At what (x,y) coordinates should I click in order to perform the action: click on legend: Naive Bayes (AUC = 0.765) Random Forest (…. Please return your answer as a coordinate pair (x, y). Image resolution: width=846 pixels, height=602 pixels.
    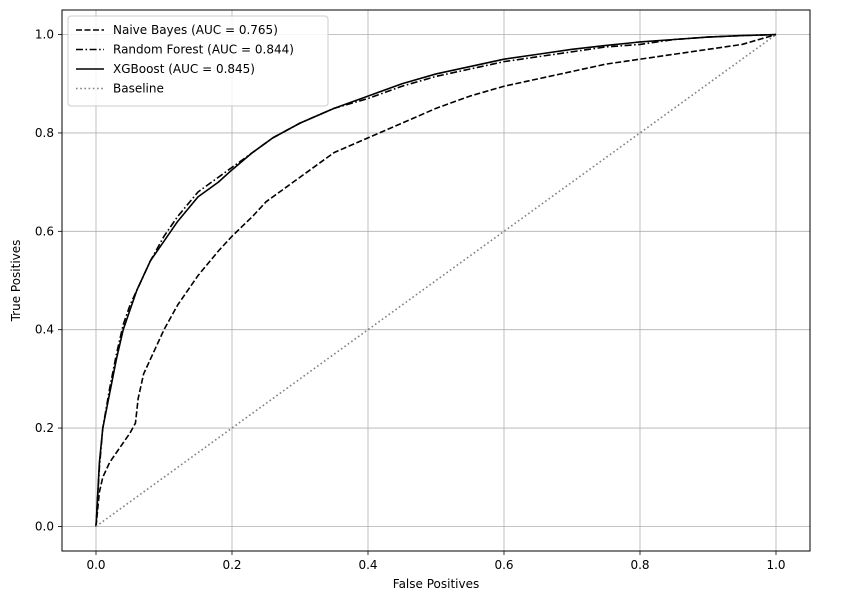
    Looking at the image, I should click on (198, 61).